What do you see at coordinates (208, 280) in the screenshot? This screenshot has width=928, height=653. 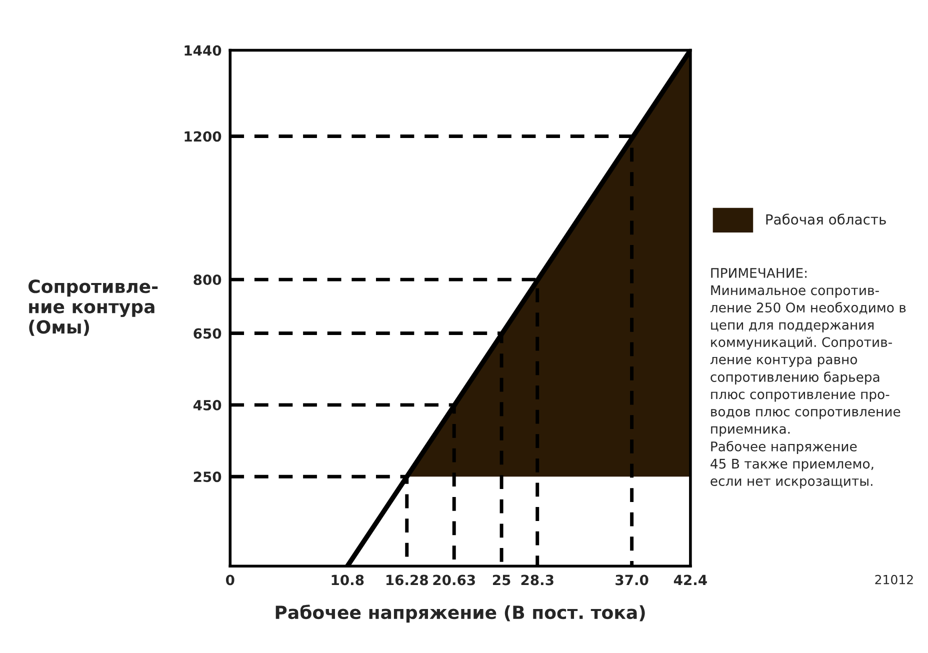 I see `y-tick-label: 800` at bounding box center [208, 280].